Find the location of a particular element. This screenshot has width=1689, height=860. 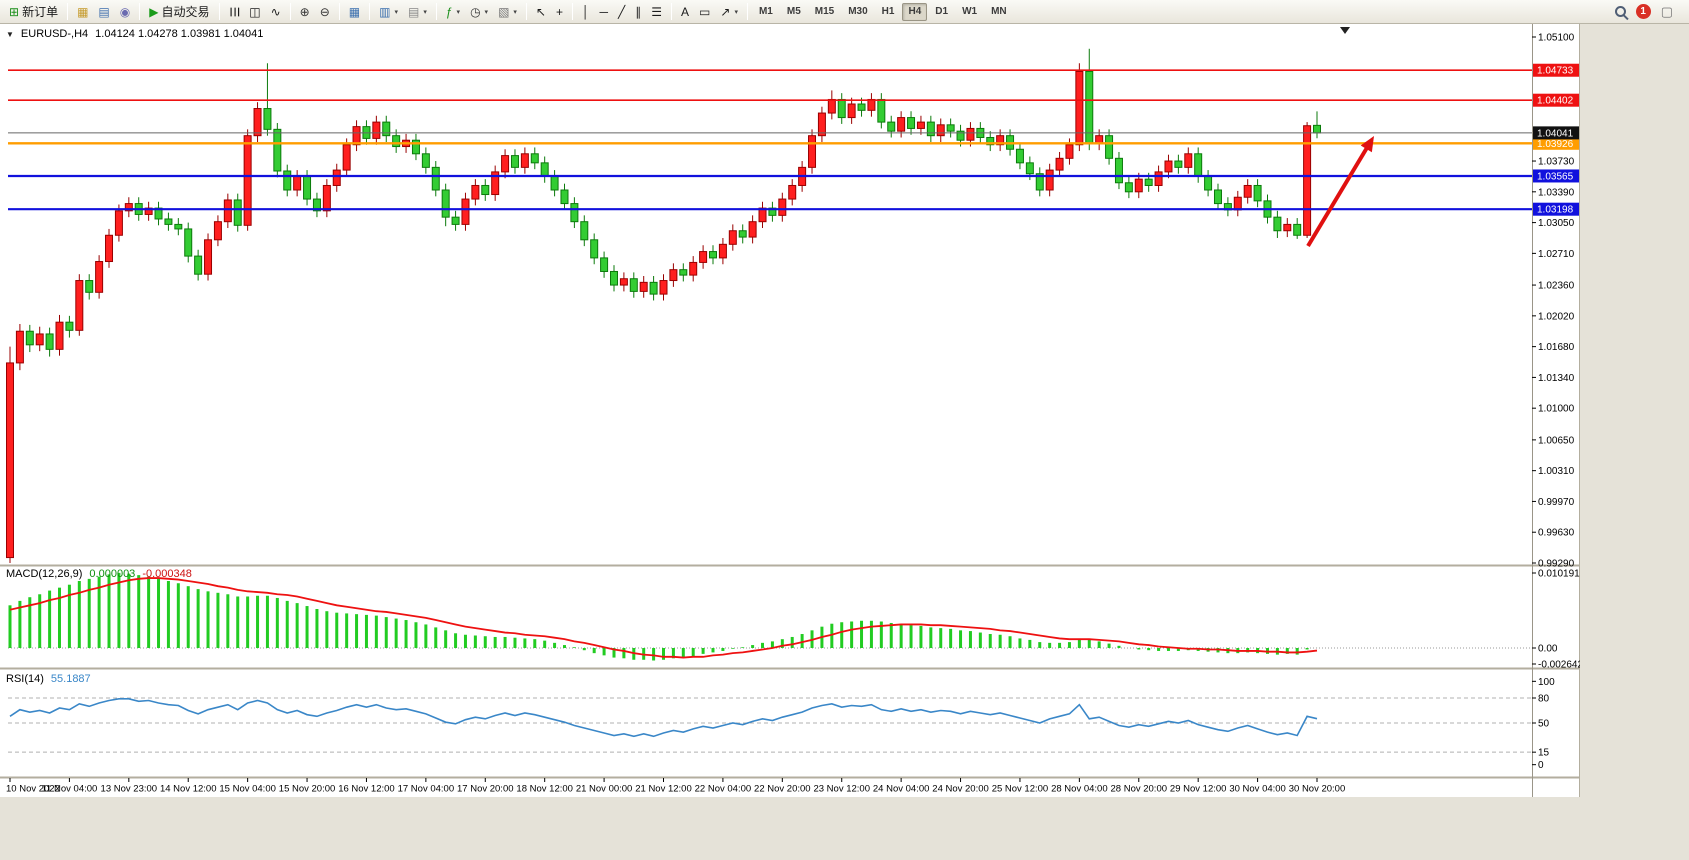

price-badge-text: 1.04041 is located at coordinates (1555, 133).